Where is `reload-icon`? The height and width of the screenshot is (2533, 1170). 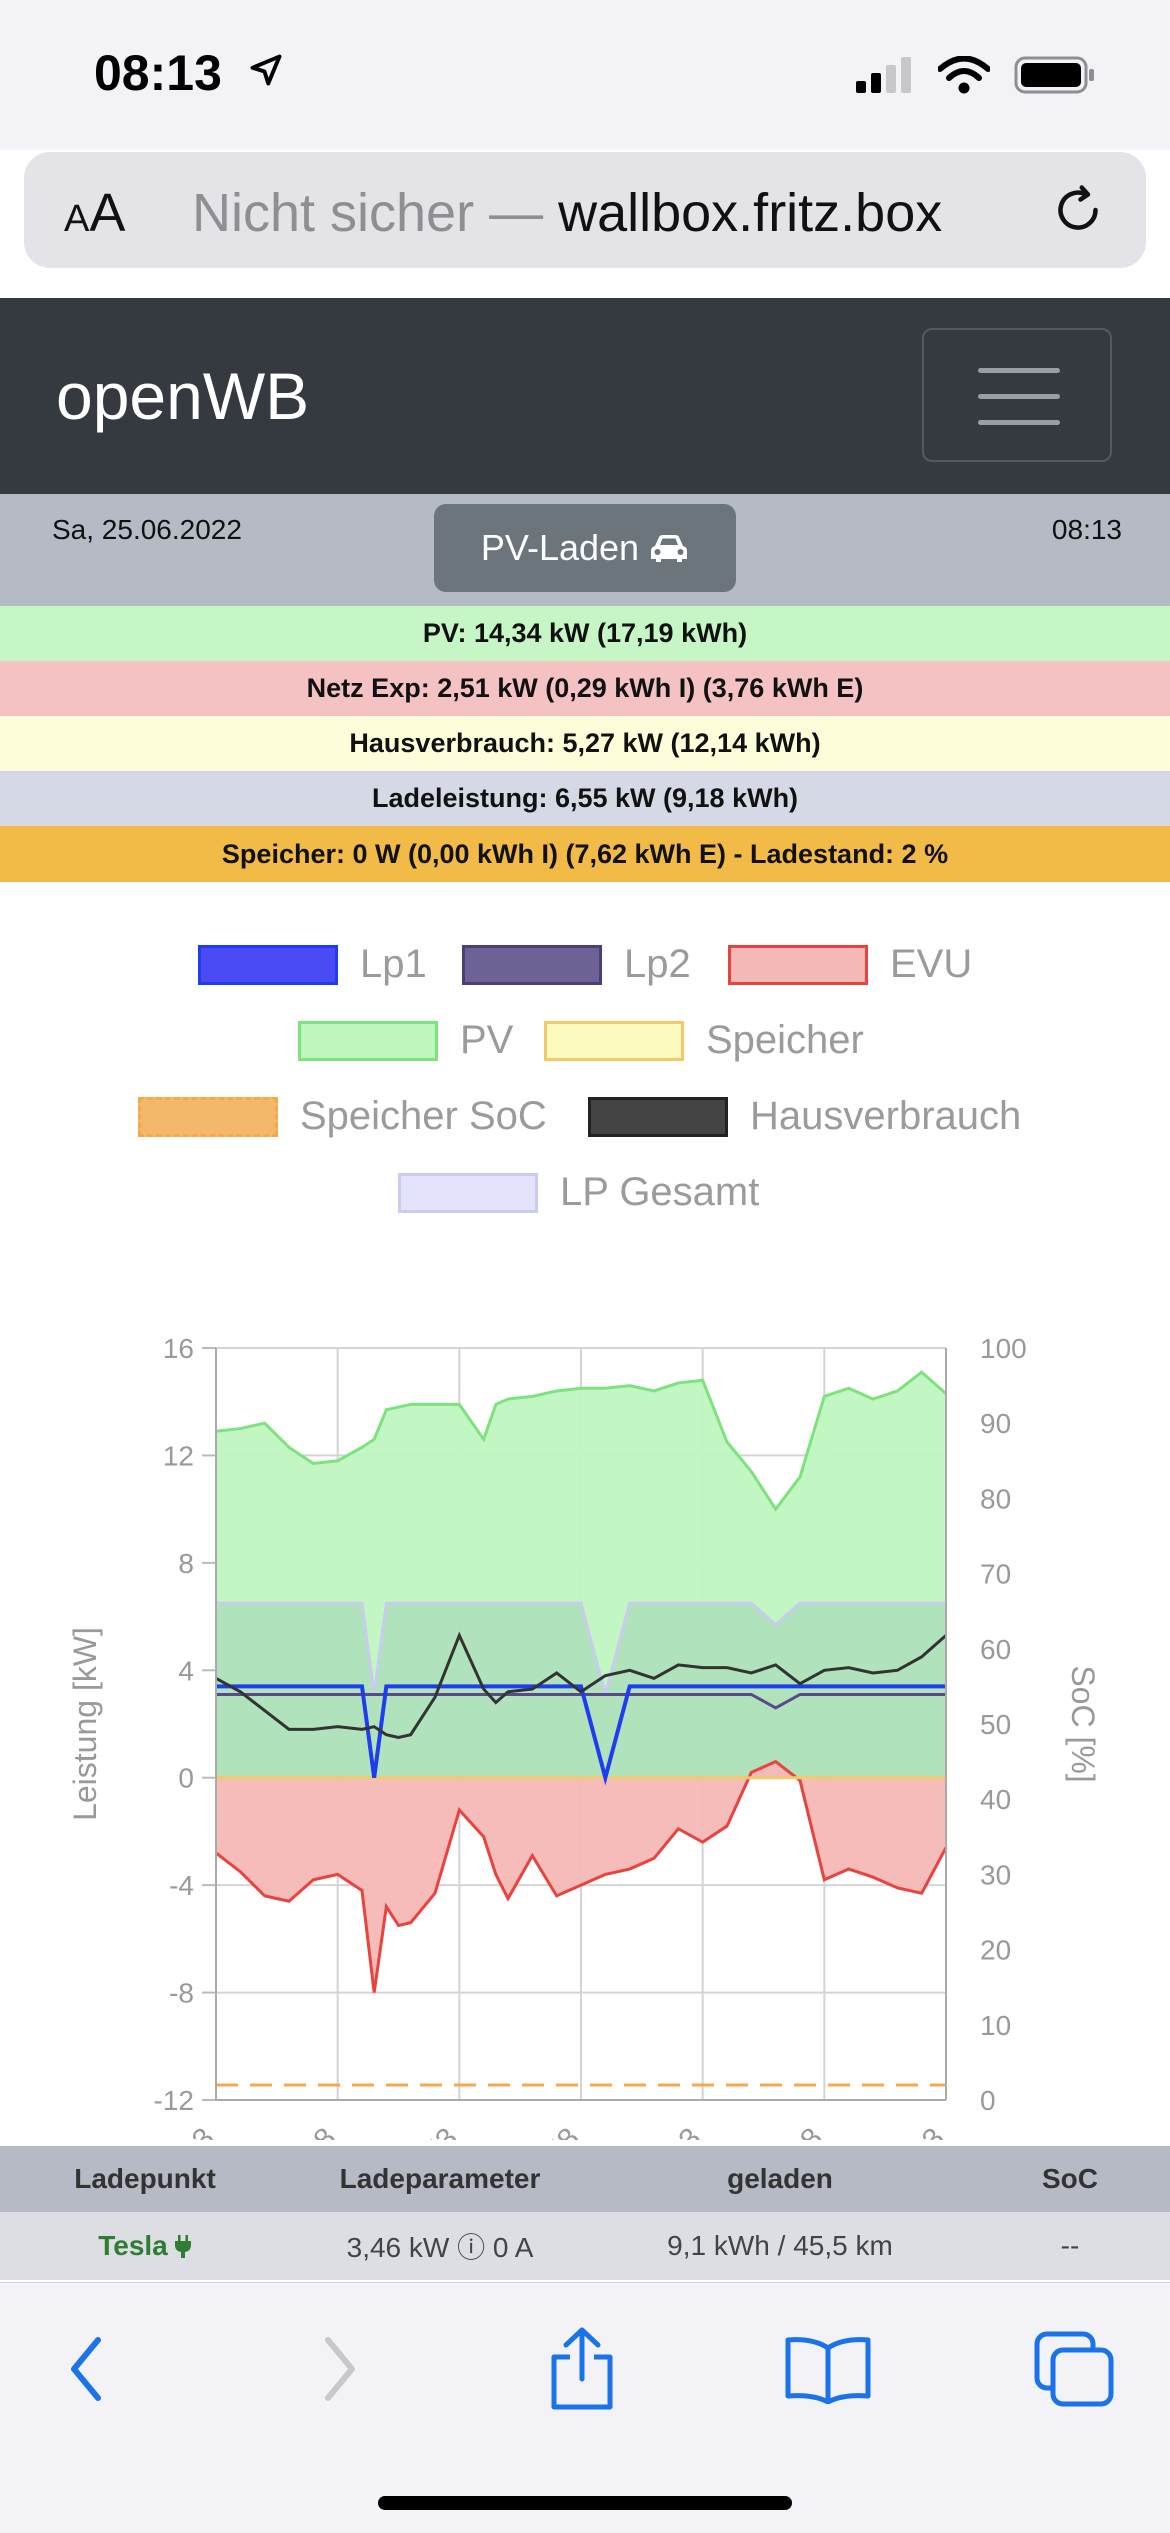 reload-icon is located at coordinates (1078, 210).